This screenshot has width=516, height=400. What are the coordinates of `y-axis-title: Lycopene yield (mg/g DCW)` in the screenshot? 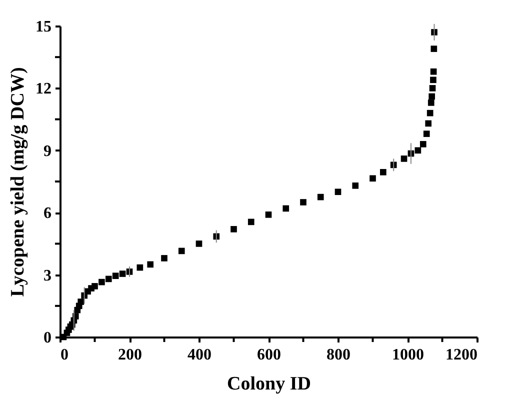 It's located at (18, 182).